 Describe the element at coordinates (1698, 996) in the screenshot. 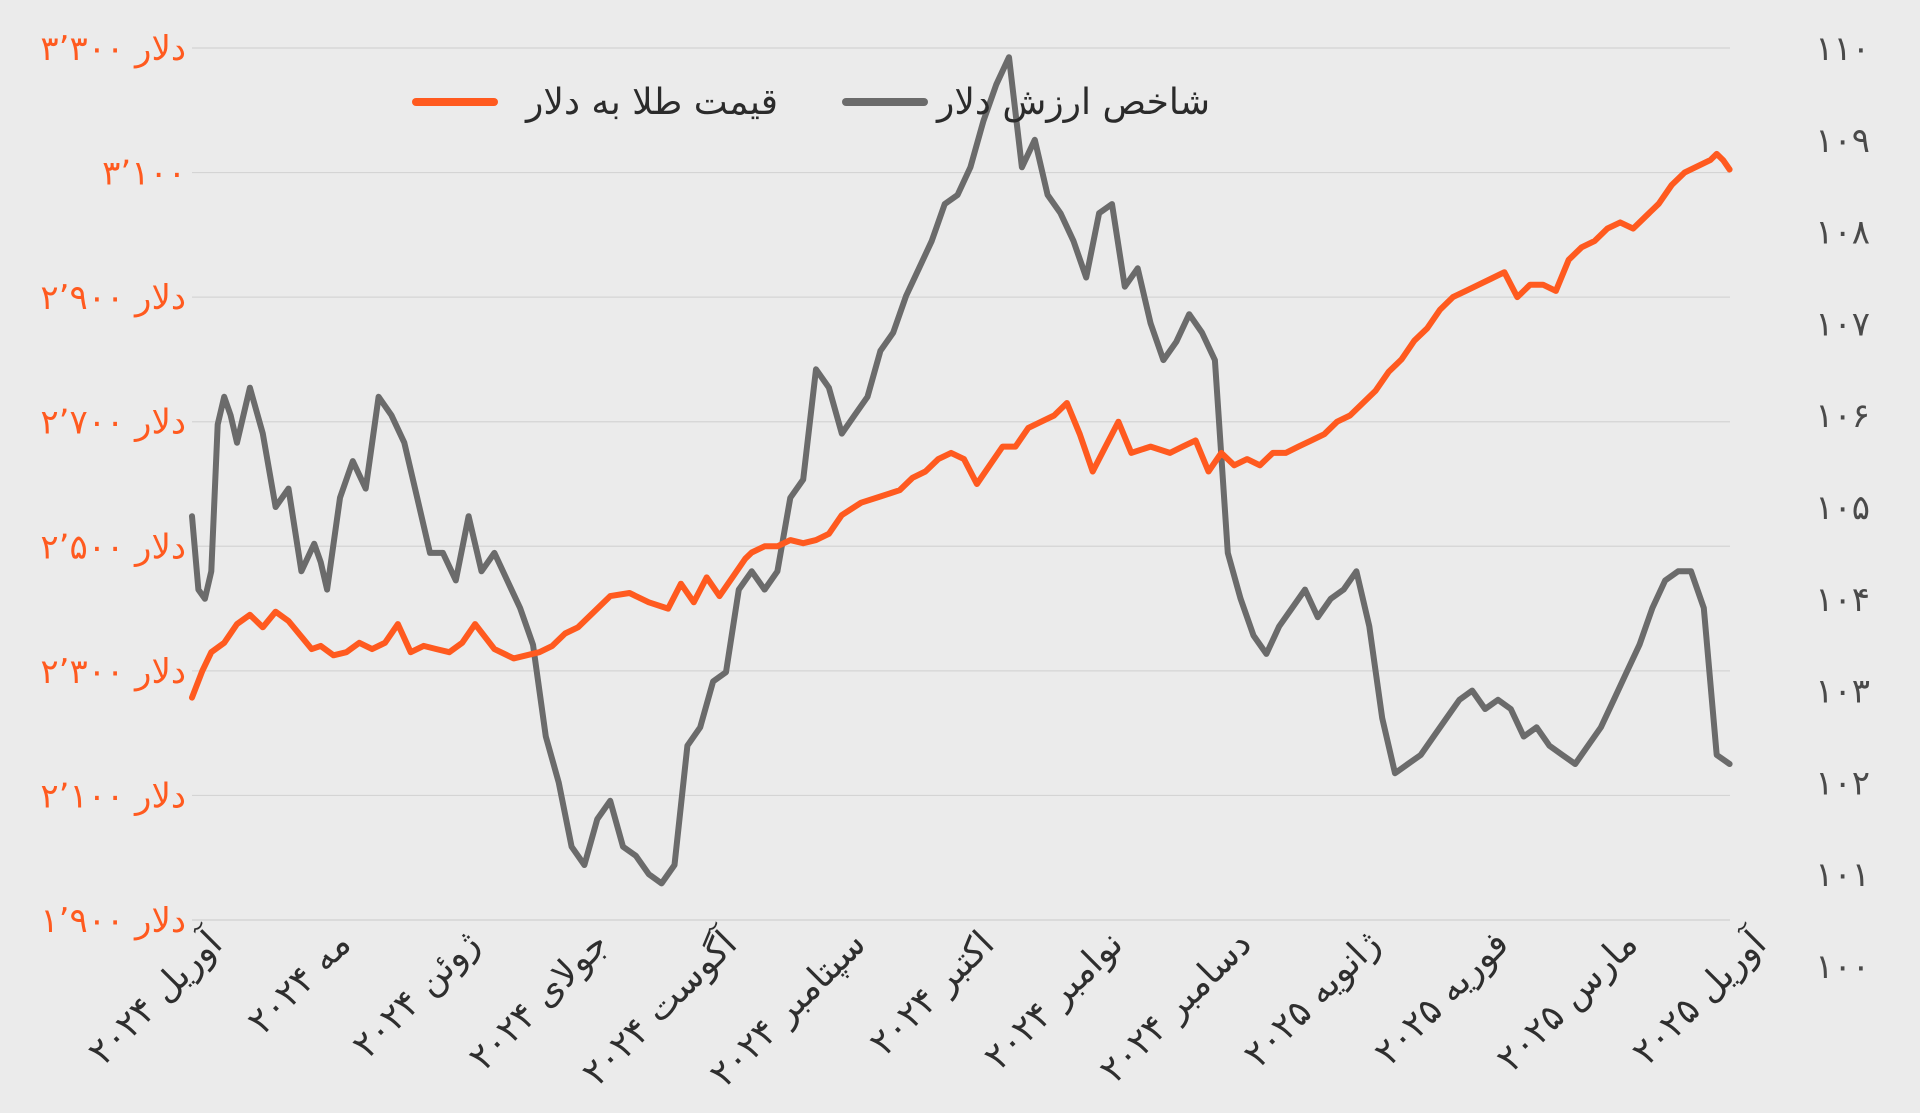

I see `x-tick-label: آوریل ۲۰۲۵` at that location.